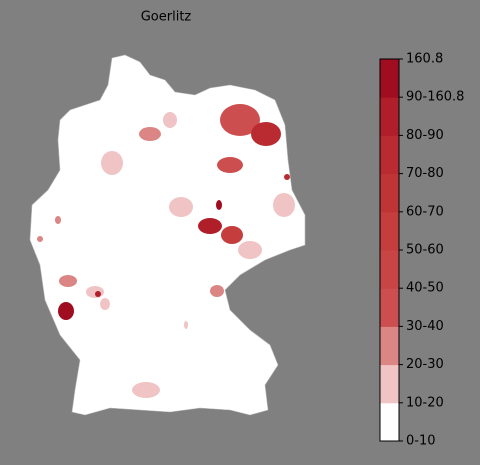 The width and height of the screenshot is (480, 465). What do you see at coordinates (424, 59) in the screenshot?
I see `colorbar-label: 160.8` at bounding box center [424, 59].